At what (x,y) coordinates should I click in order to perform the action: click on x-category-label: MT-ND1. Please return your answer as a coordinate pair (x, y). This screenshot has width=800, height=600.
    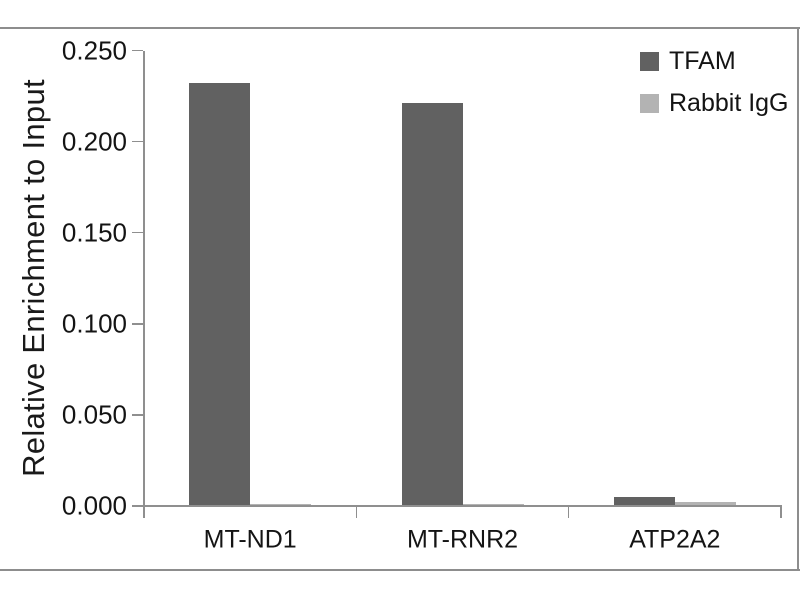
    Looking at the image, I should click on (250, 539).